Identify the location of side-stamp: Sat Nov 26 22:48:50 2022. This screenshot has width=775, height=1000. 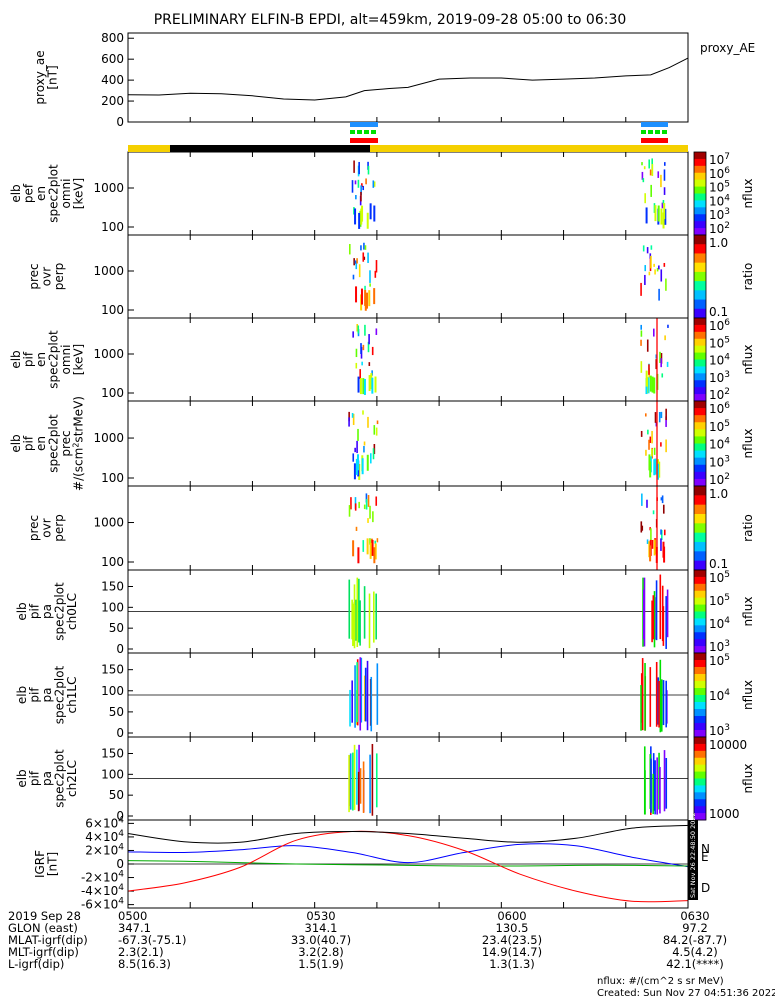
(693, 855).